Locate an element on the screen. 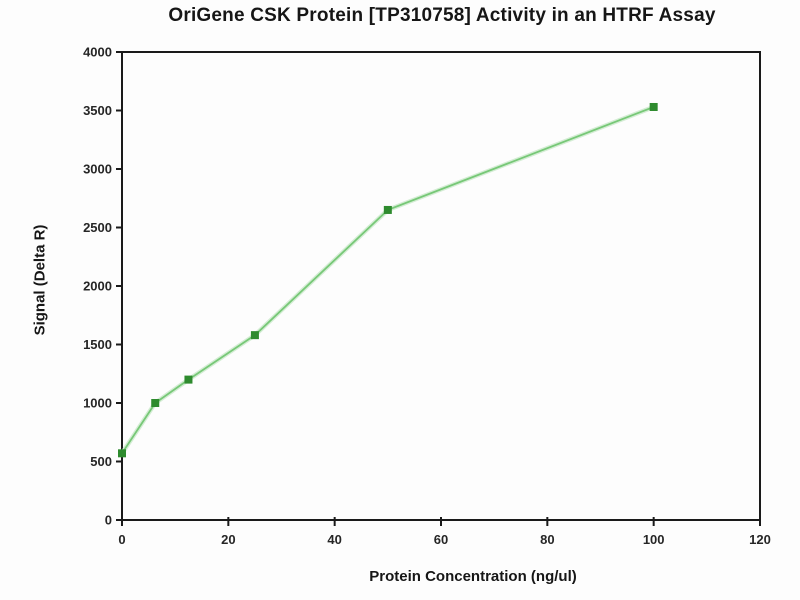  y-axis-tick-label: 2000 is located at coordinates (97, 286).